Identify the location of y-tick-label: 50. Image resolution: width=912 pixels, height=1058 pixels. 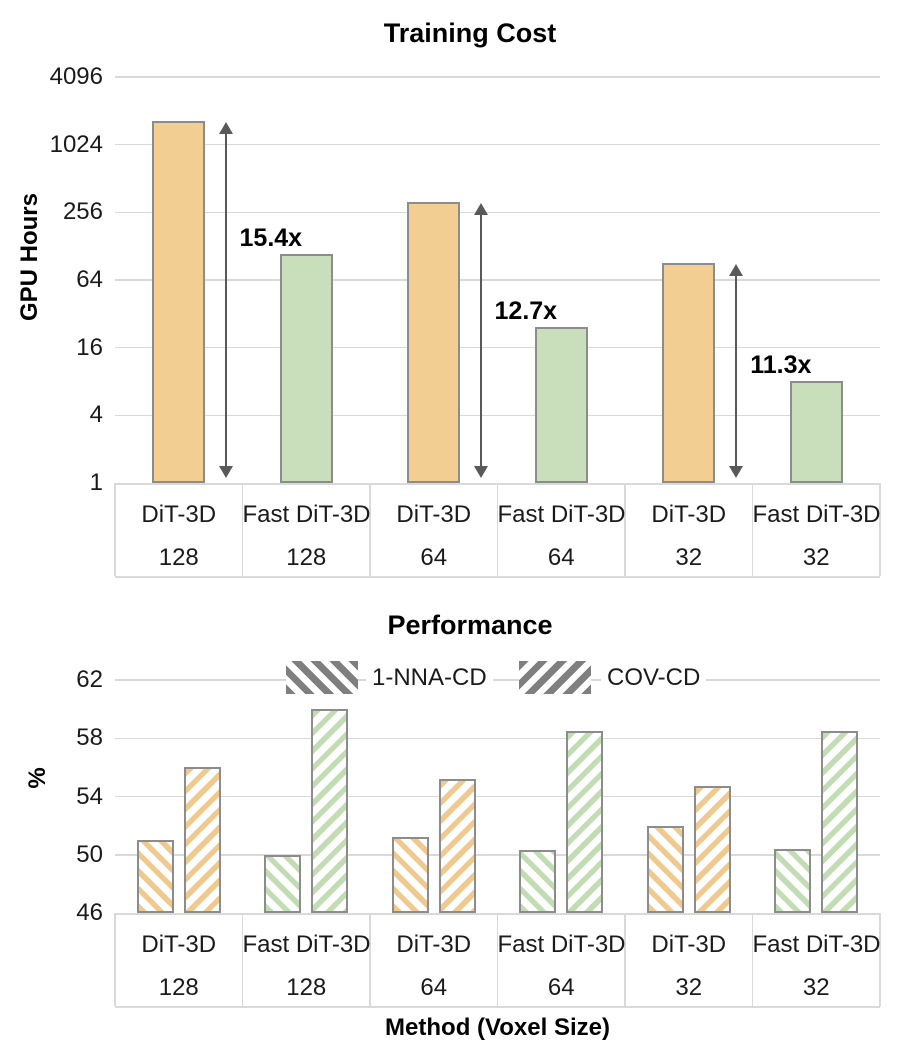
(89, 854).